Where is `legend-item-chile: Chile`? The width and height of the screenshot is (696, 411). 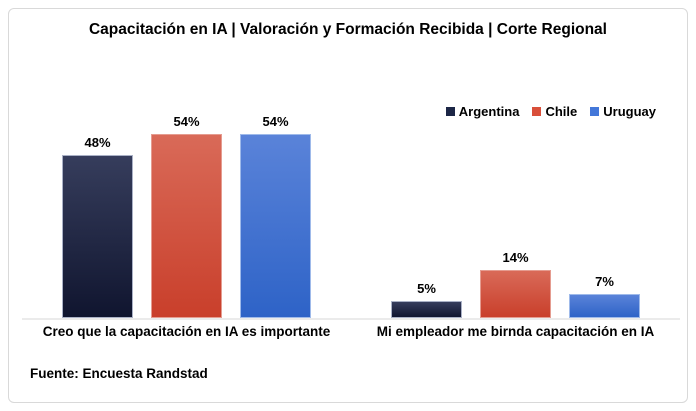 legend-item-chile: Chile is located at coordinates (554, 111).